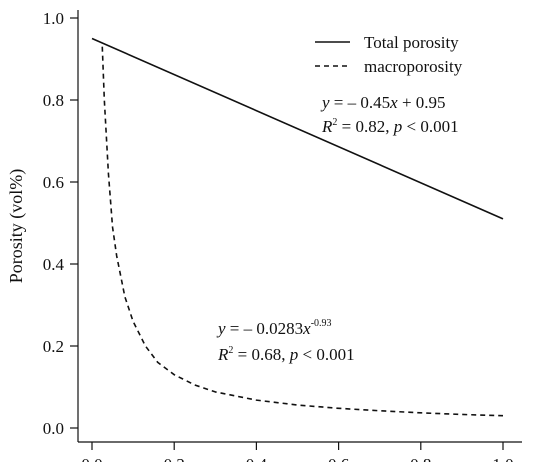 The image size is (534, 462). What do you see at coordinates (53, 182) in the screenshot?
I see `y-tick-label: 0.6` at bounding box center [53, 182].